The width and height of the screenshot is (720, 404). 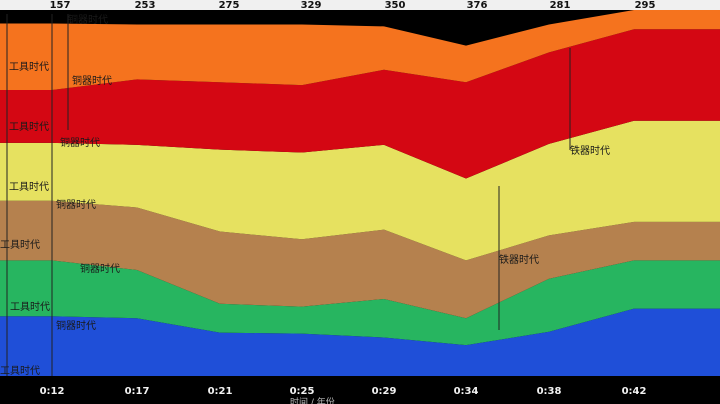 I want to click on x-tick-label: 0:17, so click(x=137, y=391).